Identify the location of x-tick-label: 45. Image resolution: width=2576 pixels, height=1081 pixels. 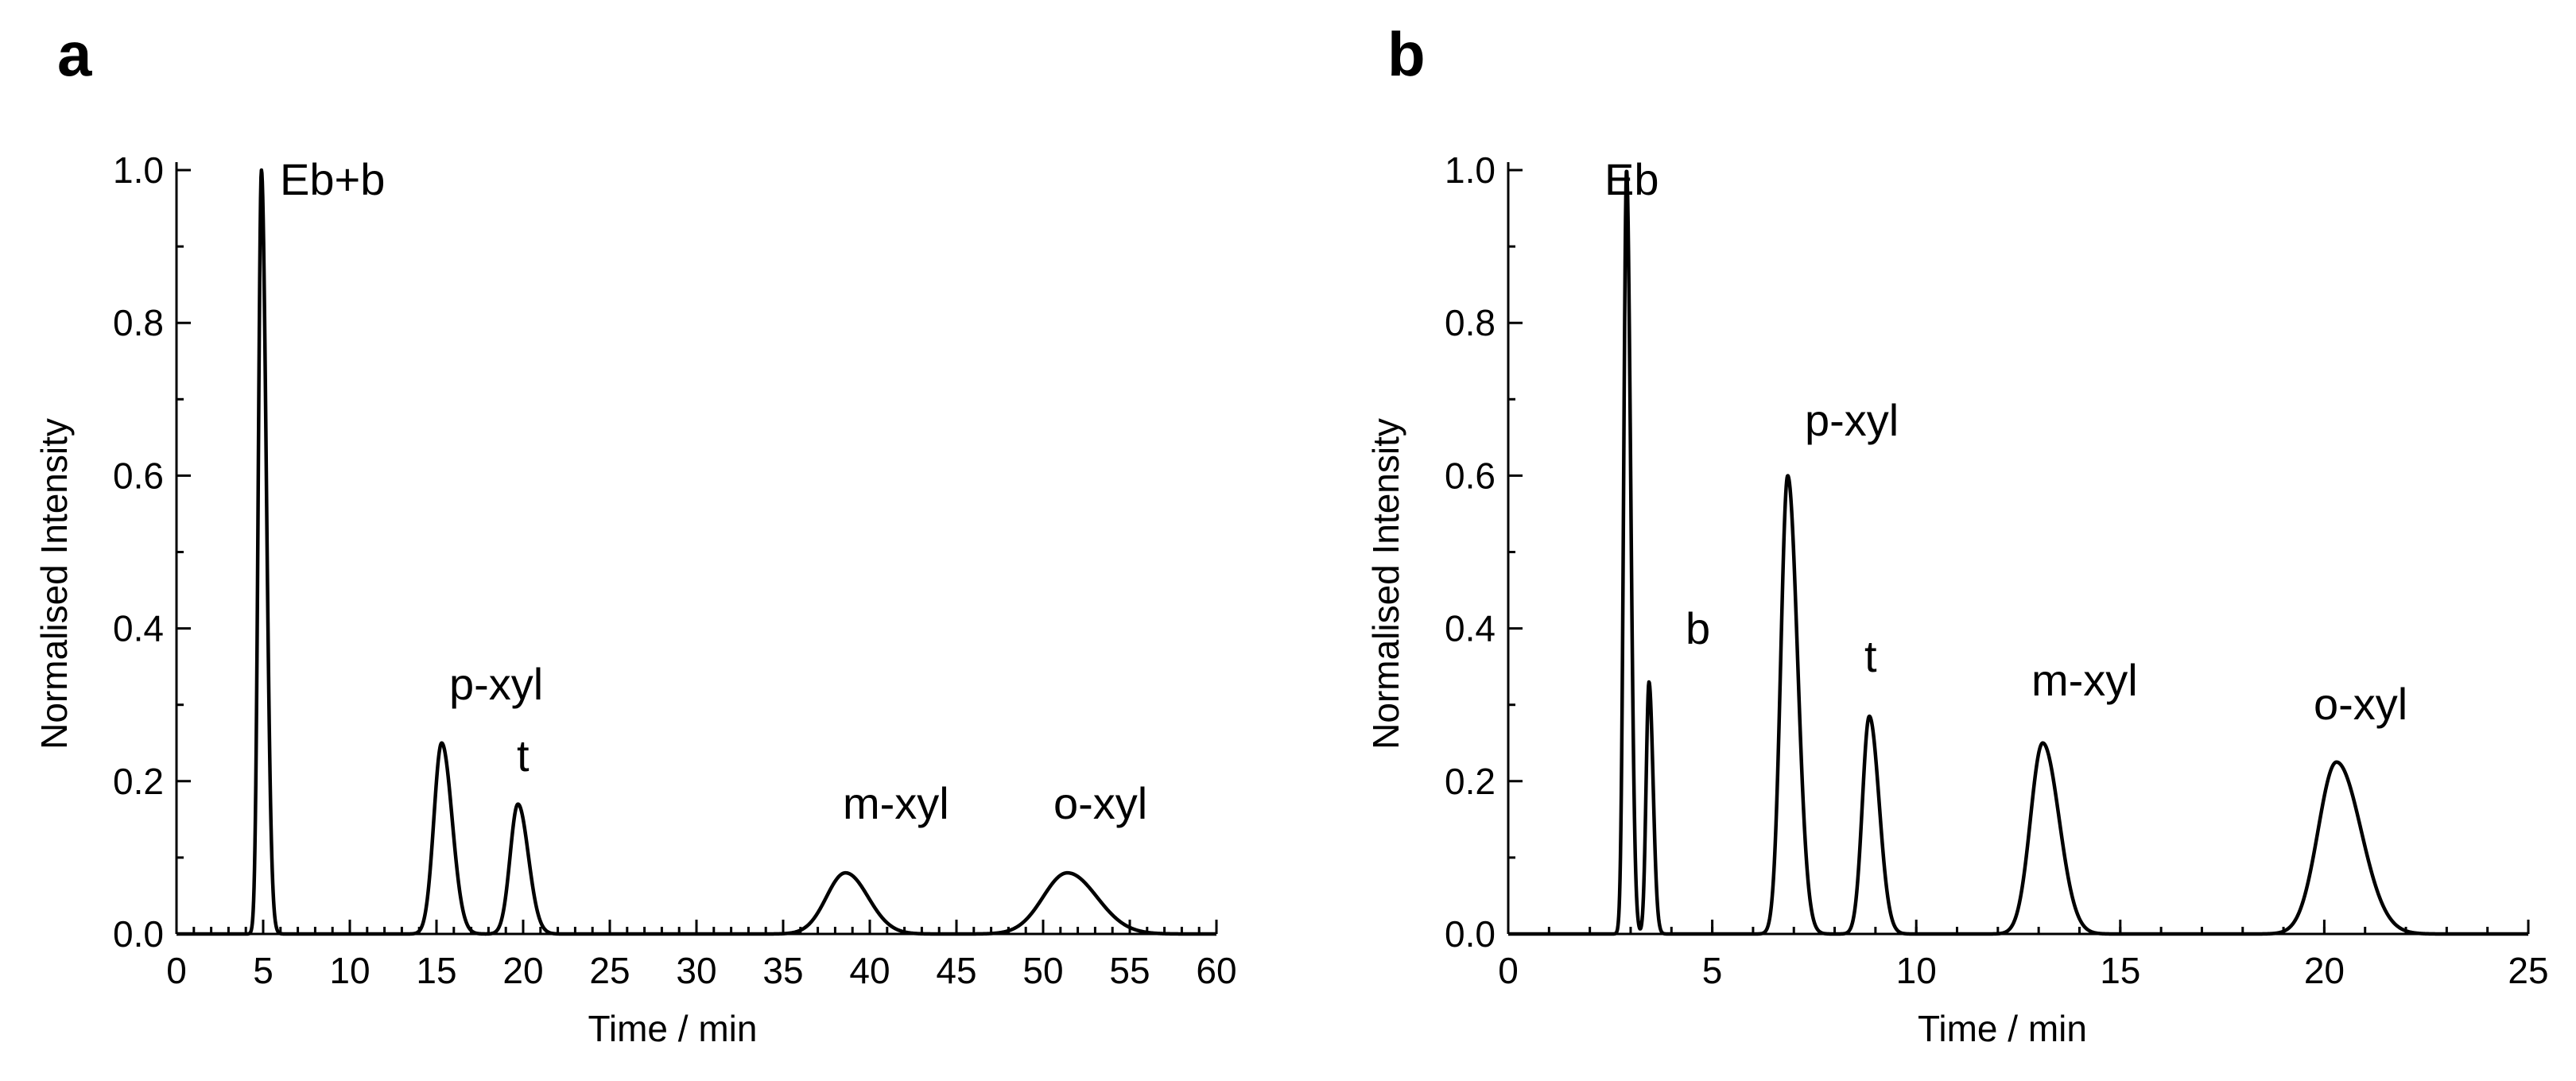
(956, 971).